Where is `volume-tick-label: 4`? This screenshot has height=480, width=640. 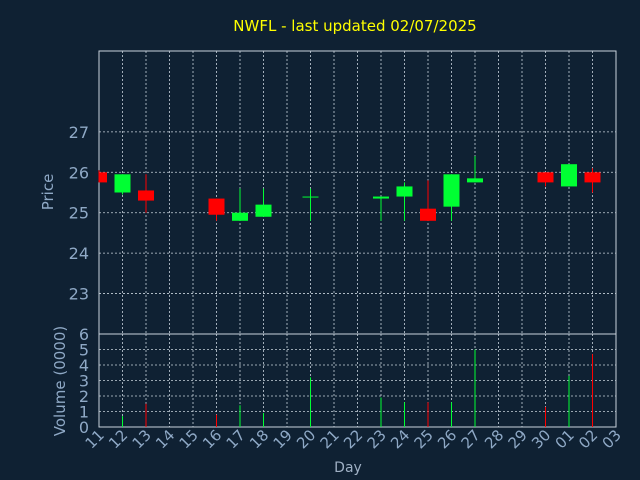 volume-tick-label: 4 is located at coordinates (84, 365).